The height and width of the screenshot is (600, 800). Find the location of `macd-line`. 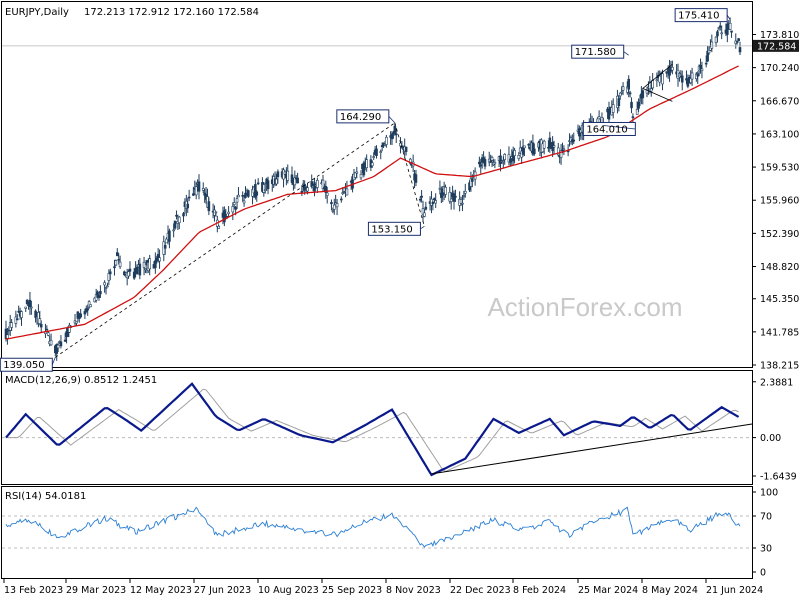

macd-line is located at coordinates (372, 429).